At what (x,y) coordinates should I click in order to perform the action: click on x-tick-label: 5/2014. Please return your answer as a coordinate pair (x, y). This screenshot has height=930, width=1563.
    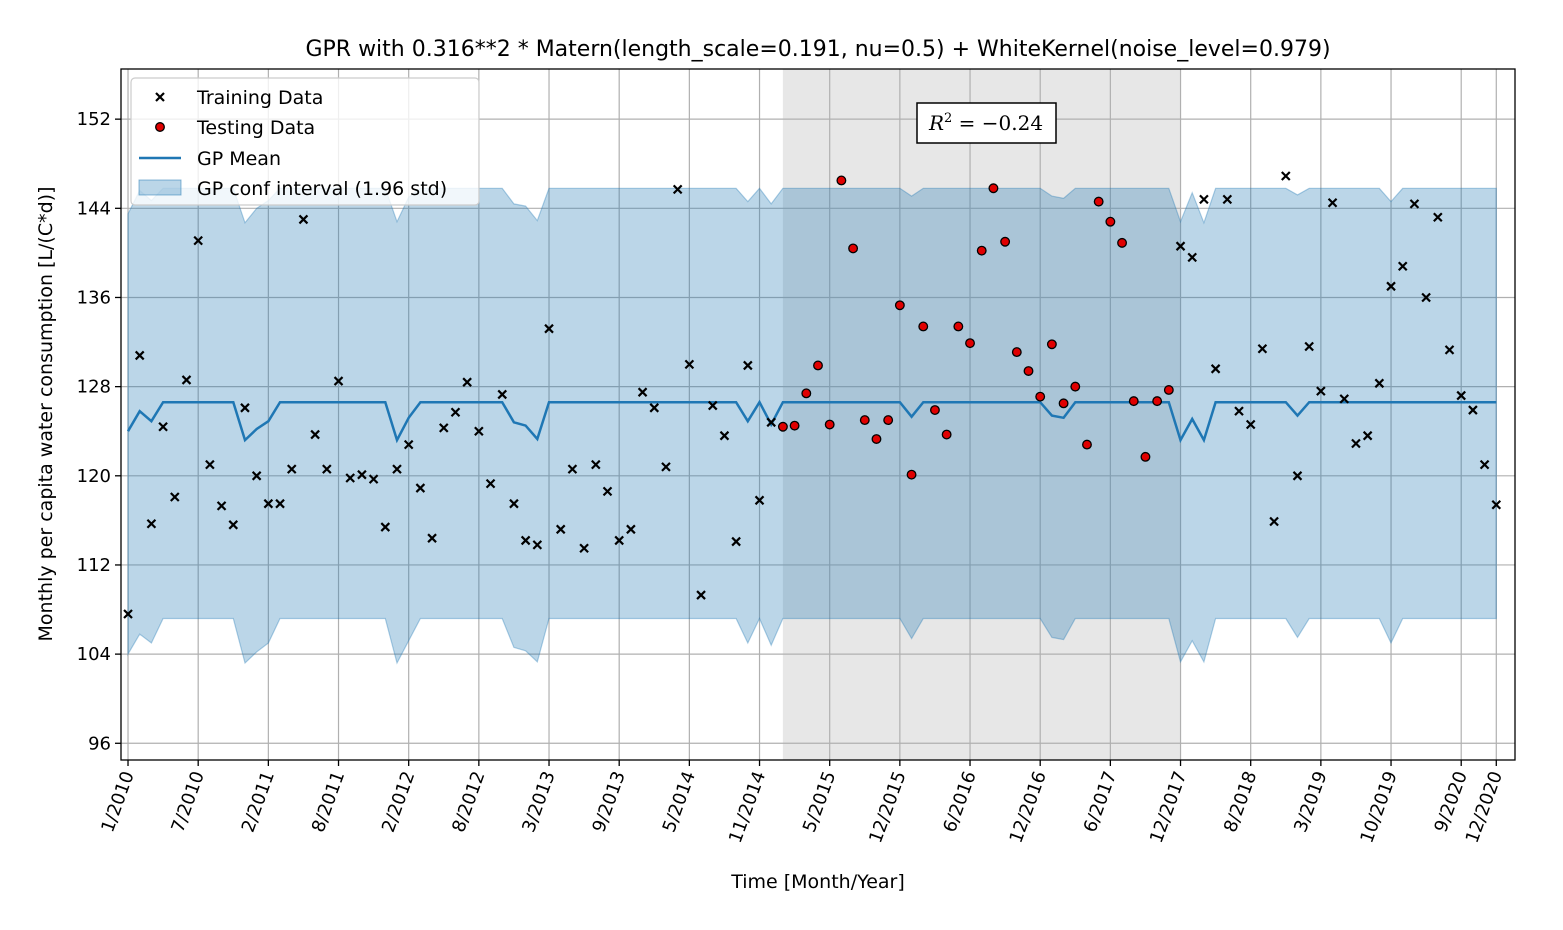
    Looking at the image, I should click on (679, 802).